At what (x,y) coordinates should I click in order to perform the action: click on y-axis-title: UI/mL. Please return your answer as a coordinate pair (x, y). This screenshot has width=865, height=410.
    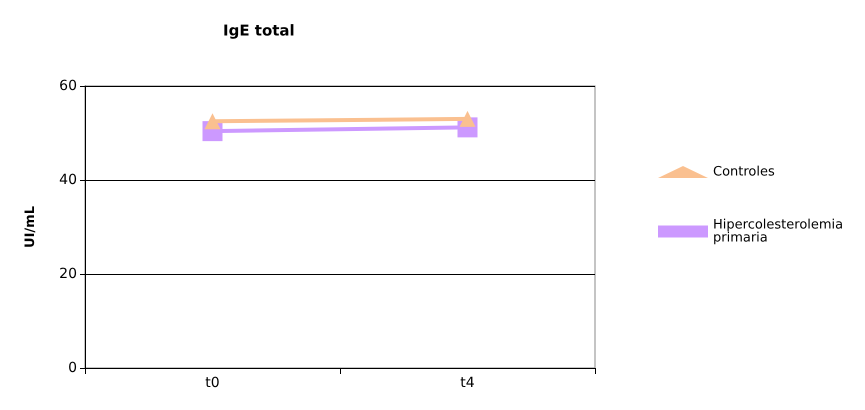
    Looking at the image, I should click on (30, 227).